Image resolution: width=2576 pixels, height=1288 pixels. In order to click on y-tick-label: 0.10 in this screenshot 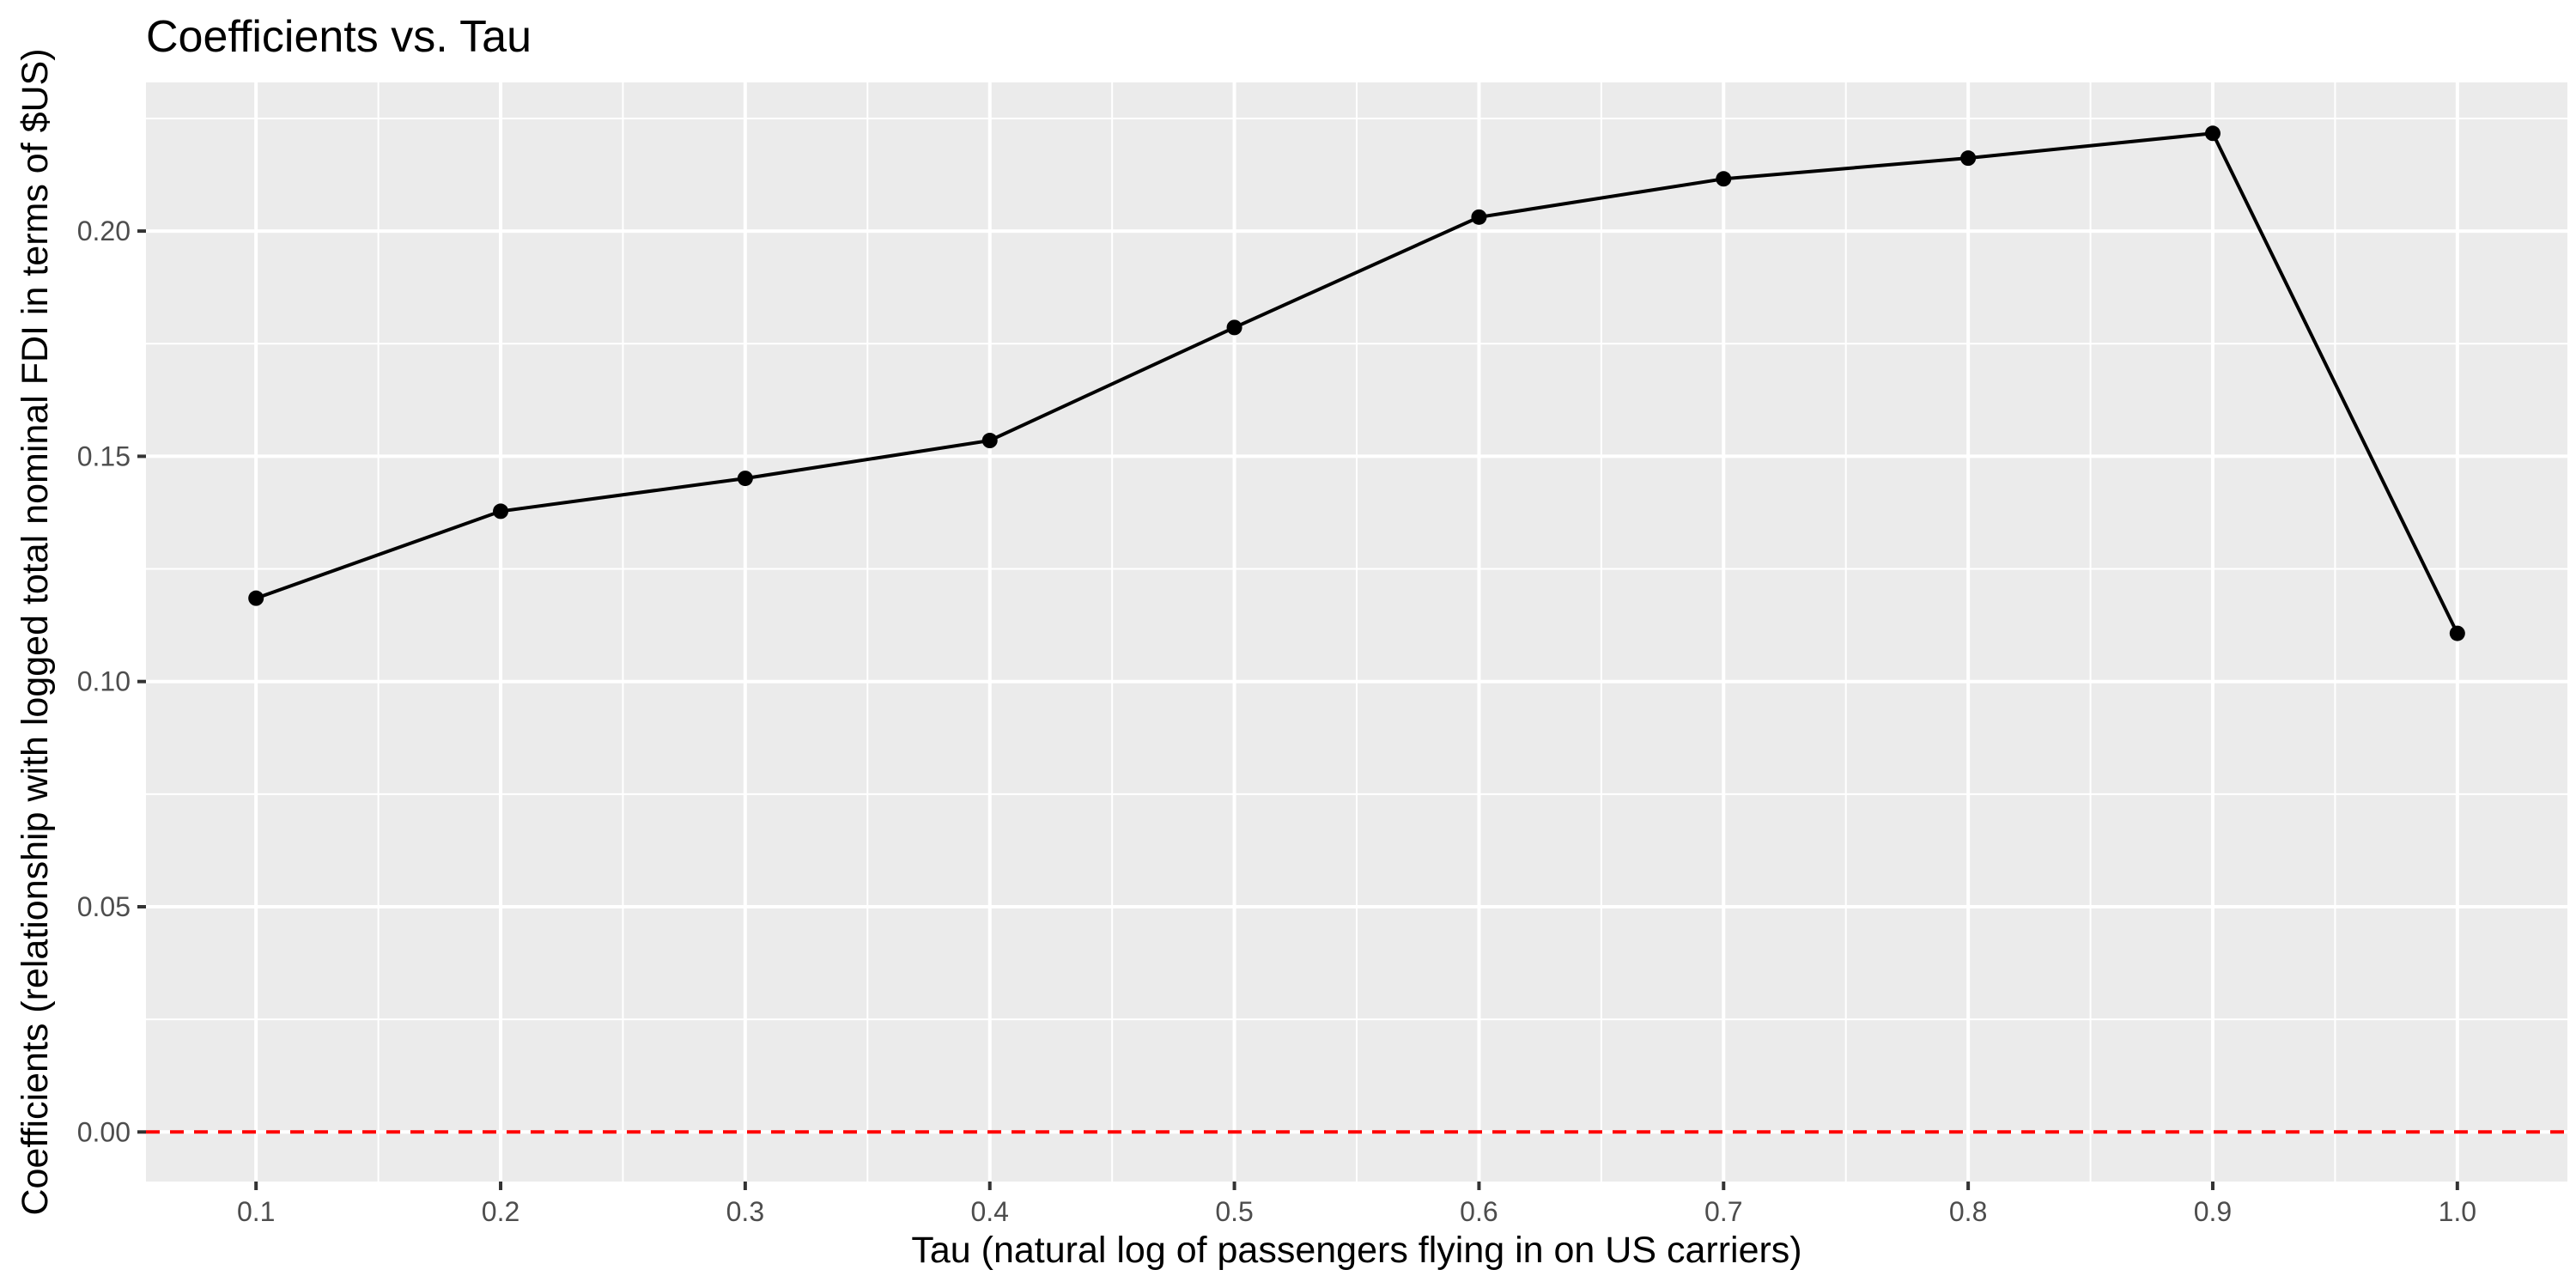, I will do `click(104, 682)`.